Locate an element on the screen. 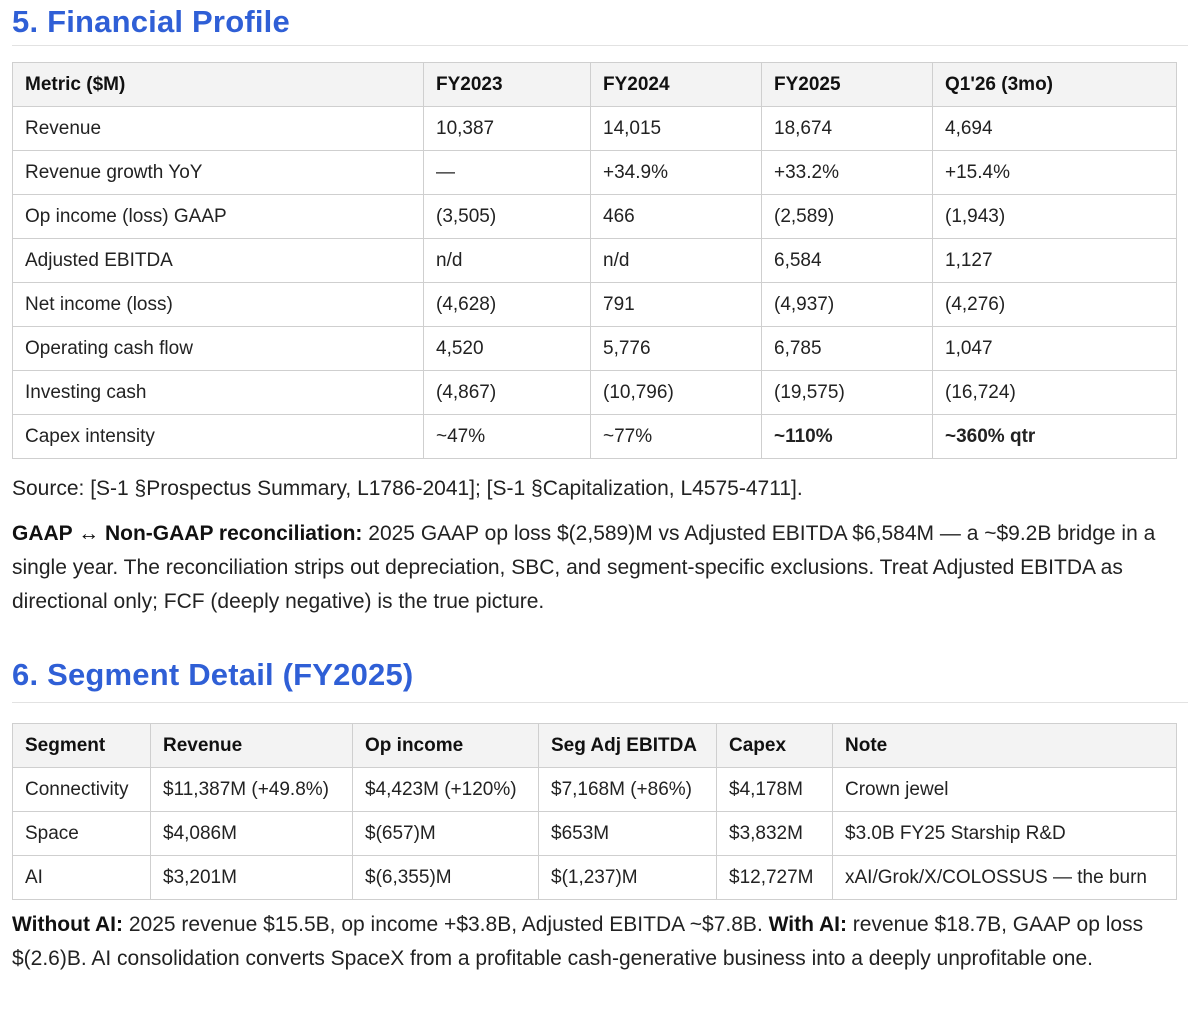 The height and width of the screenshot is (1027, 1200). value-cell-emphasis: ~110% is located at coordinates (847, 436).